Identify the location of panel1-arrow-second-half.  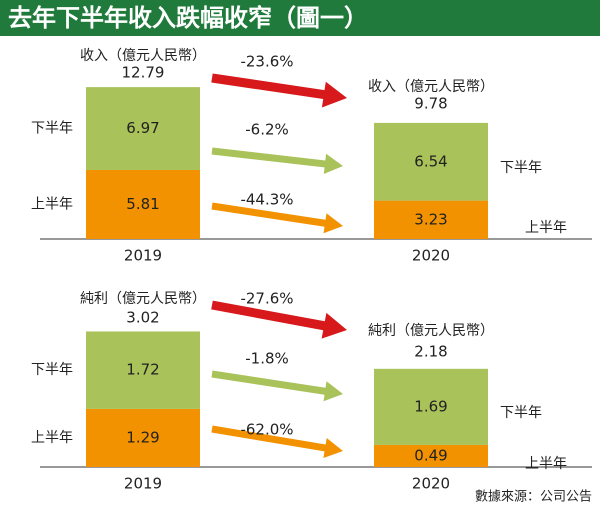
(277, 160).